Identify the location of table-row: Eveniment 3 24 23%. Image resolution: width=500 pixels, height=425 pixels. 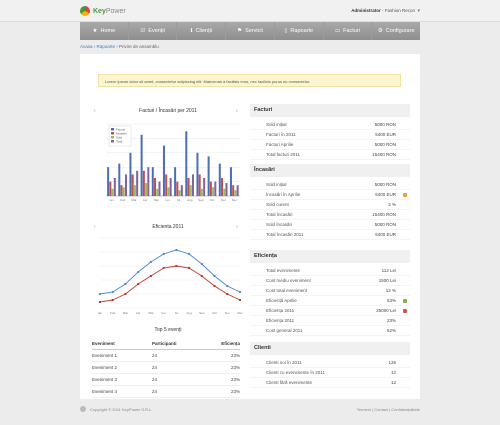
(166, 380).